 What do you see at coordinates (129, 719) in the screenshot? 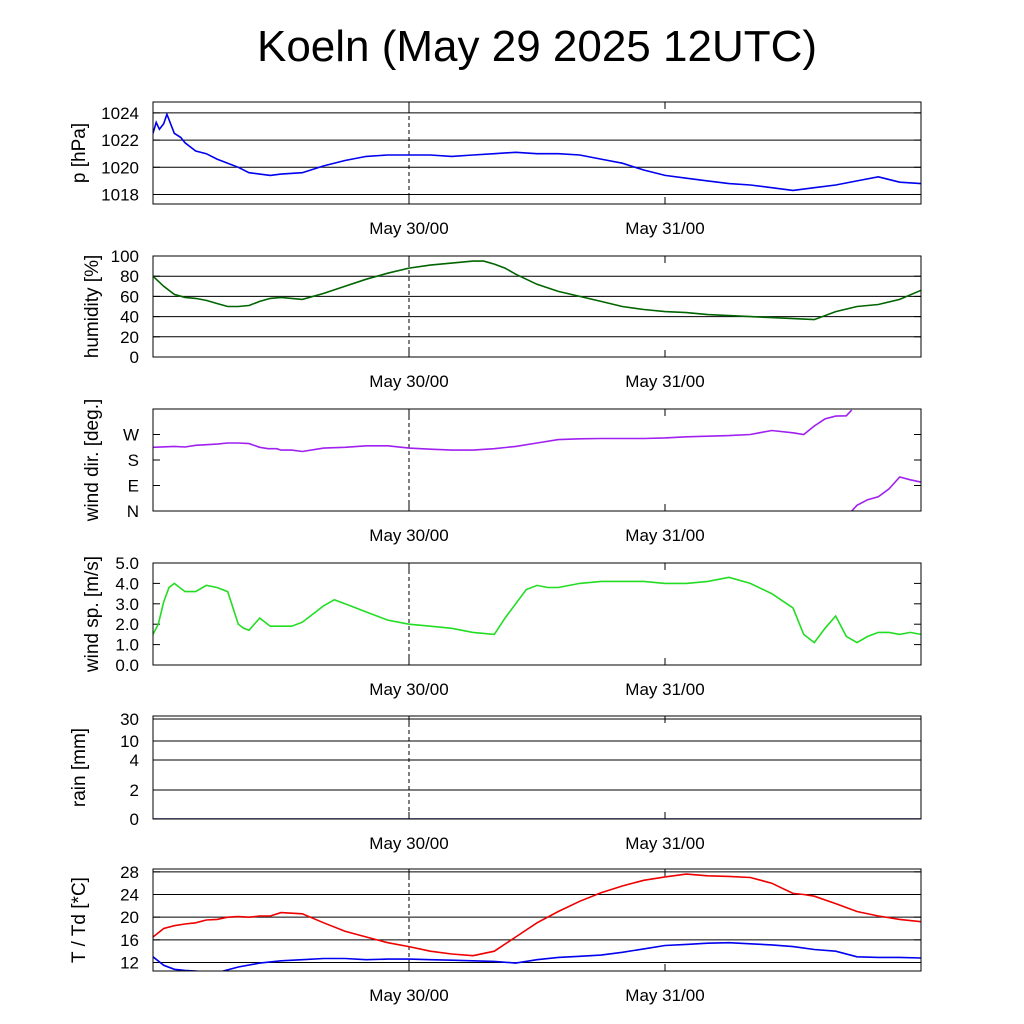
I see `y-tick-label: 30` at bounding box center [129, 719].